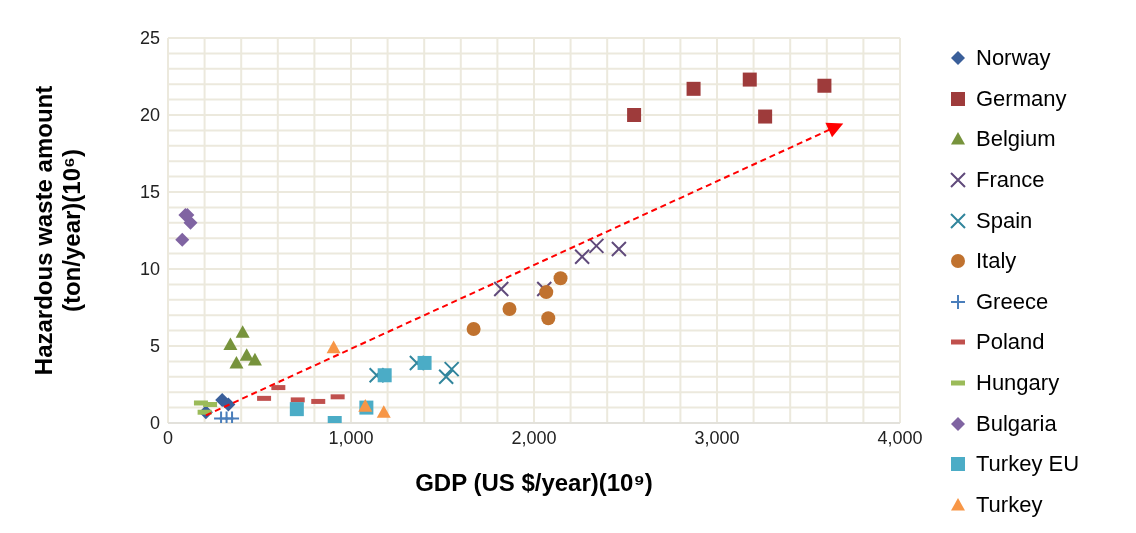  Describe the element at coordinates (1016, 423) in the screenshot. I see `legend-label: Bulgaria` at that location.